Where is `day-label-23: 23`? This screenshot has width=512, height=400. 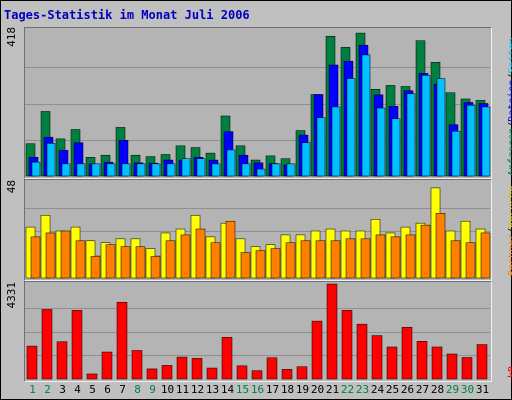
day-label-23: 23 is located at coordinates (362, 389).